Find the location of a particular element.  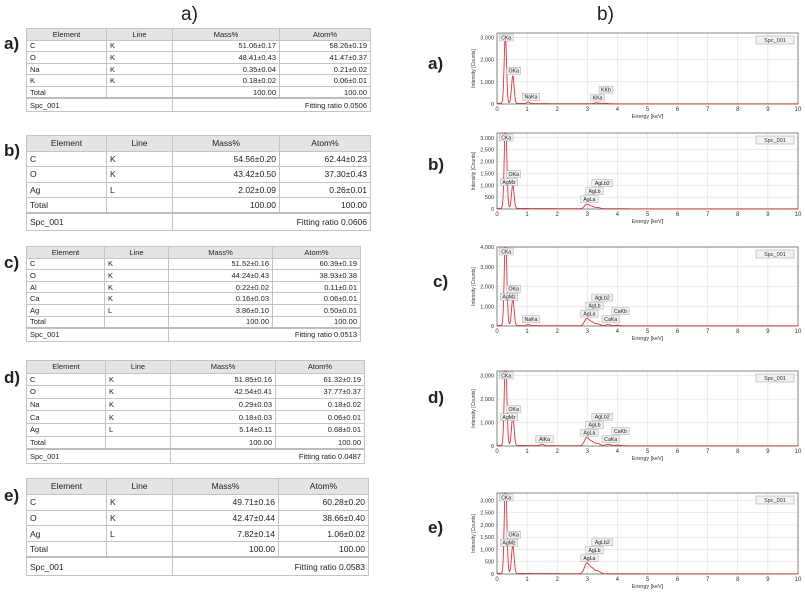

table-cell: L is located at coordinates (139, 534).